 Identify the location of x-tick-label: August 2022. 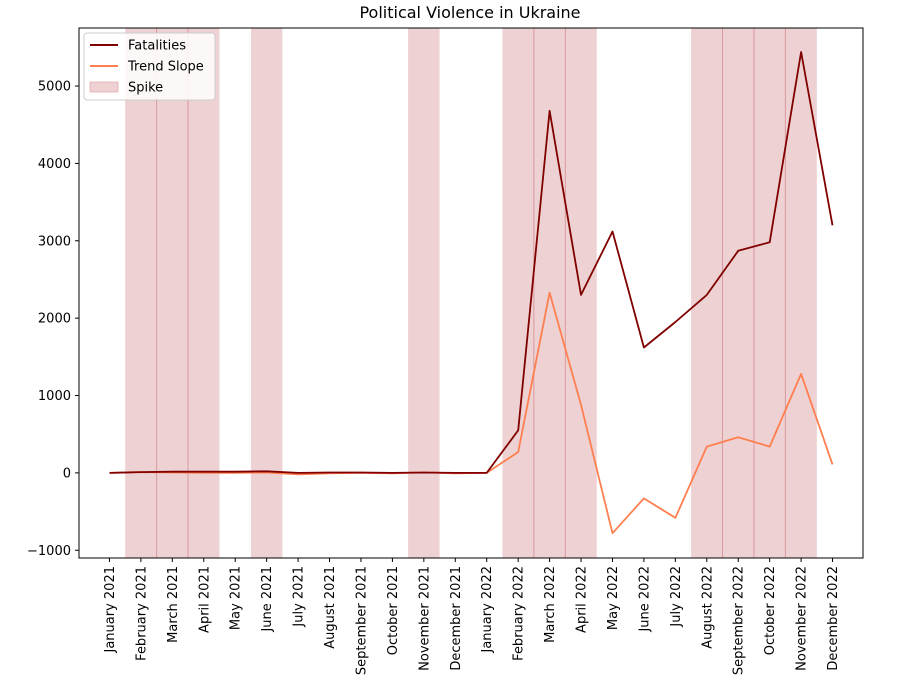
(707, 607).